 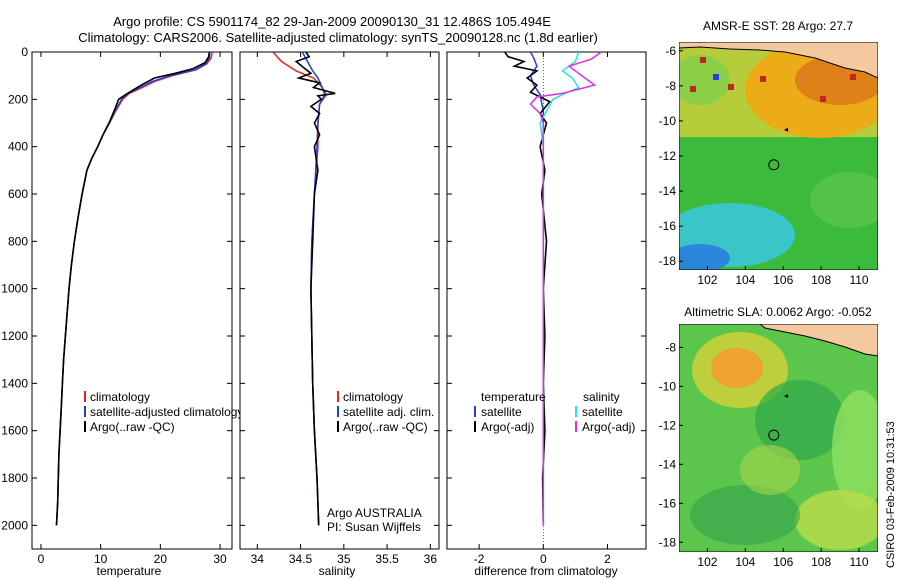 I want to click on salinity-series, so click(x=304, y=289).